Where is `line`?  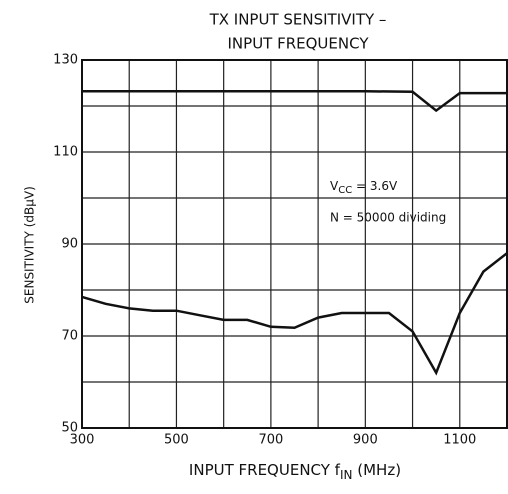
line is located at coordinates (294, 101).